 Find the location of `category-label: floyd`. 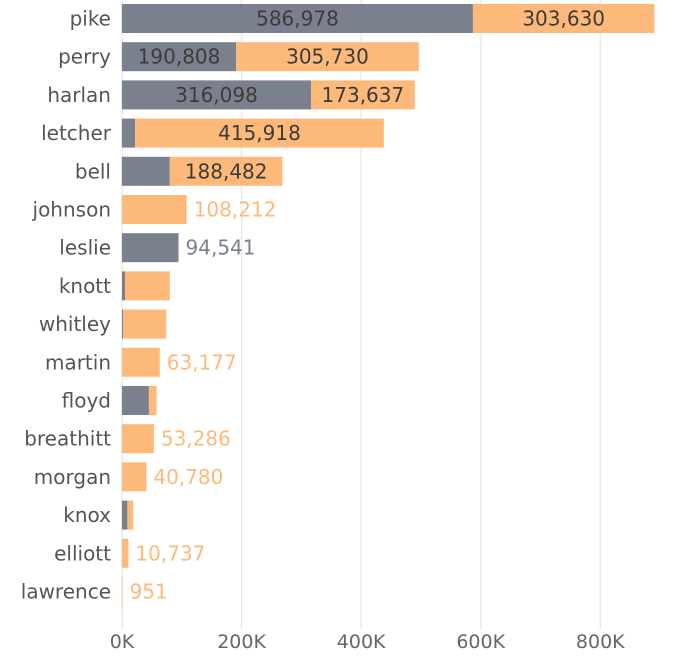

category-label: floyd is located at coordinates (86, 401).